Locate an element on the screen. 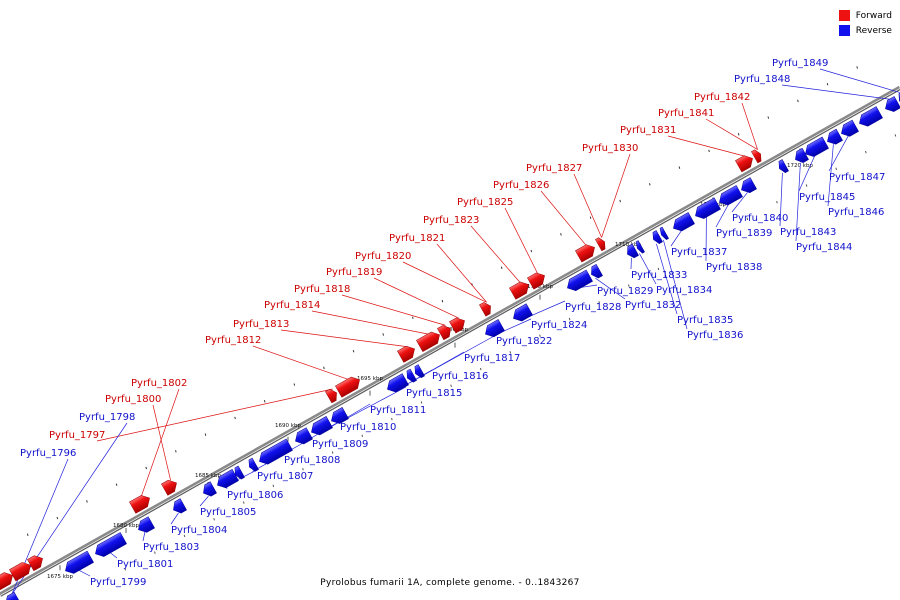 The width and height of the screenshot is (900, 600). reverse-gene-label: Pyrfu_1799 is located at coordinates (118, 582).